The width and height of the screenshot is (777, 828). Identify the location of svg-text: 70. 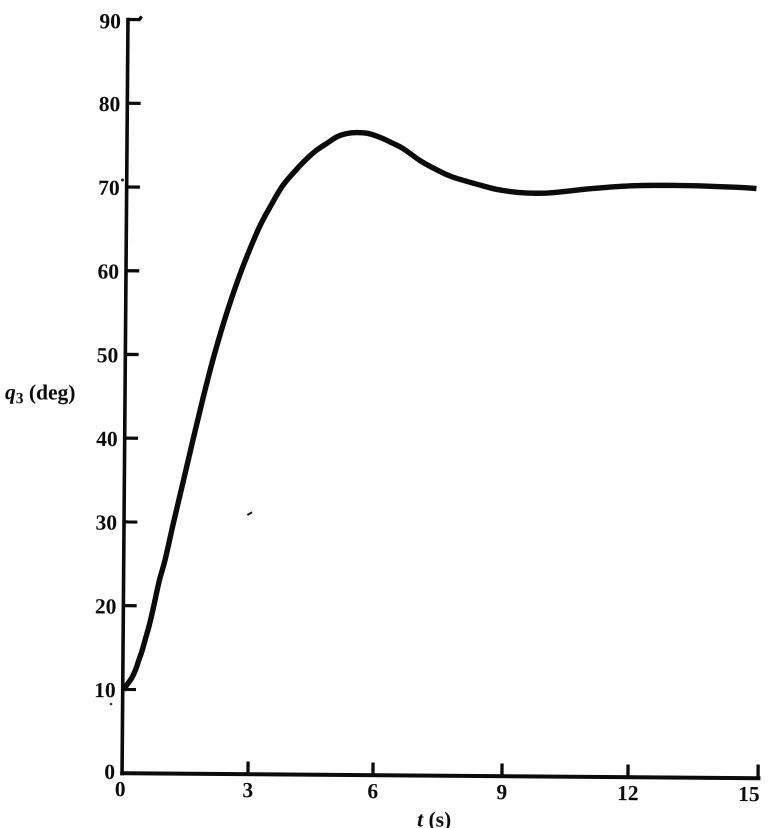
(109, 188).